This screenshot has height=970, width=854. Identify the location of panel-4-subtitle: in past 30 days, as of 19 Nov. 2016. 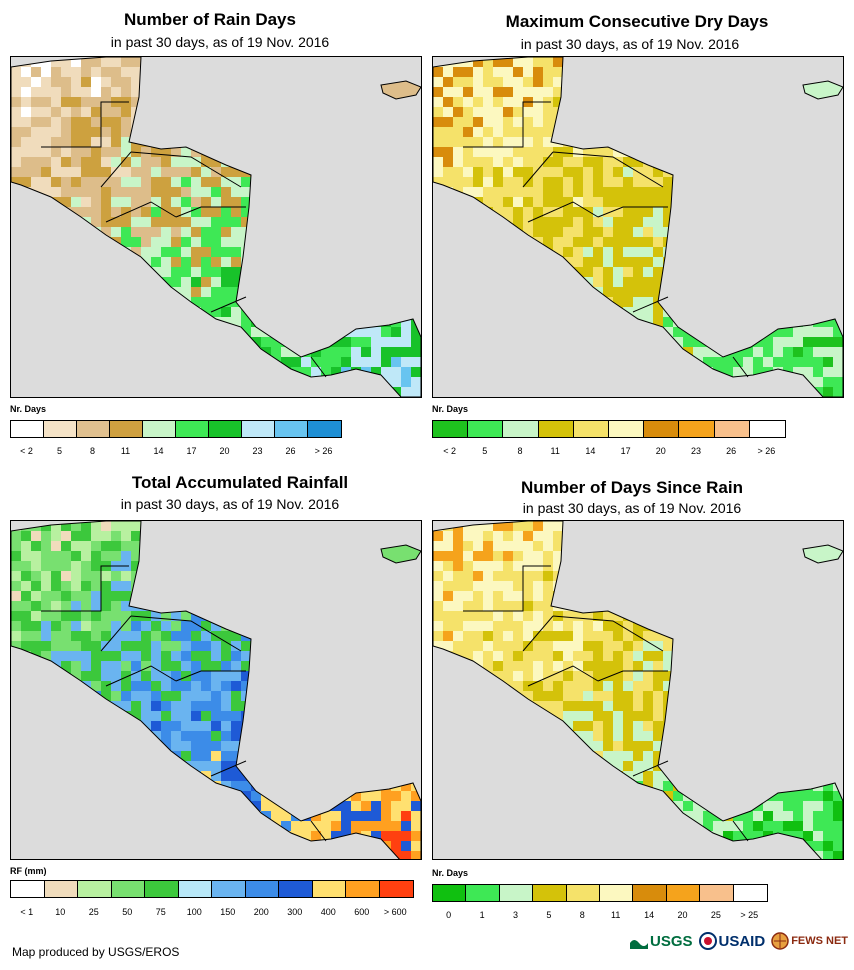
(632, 508).